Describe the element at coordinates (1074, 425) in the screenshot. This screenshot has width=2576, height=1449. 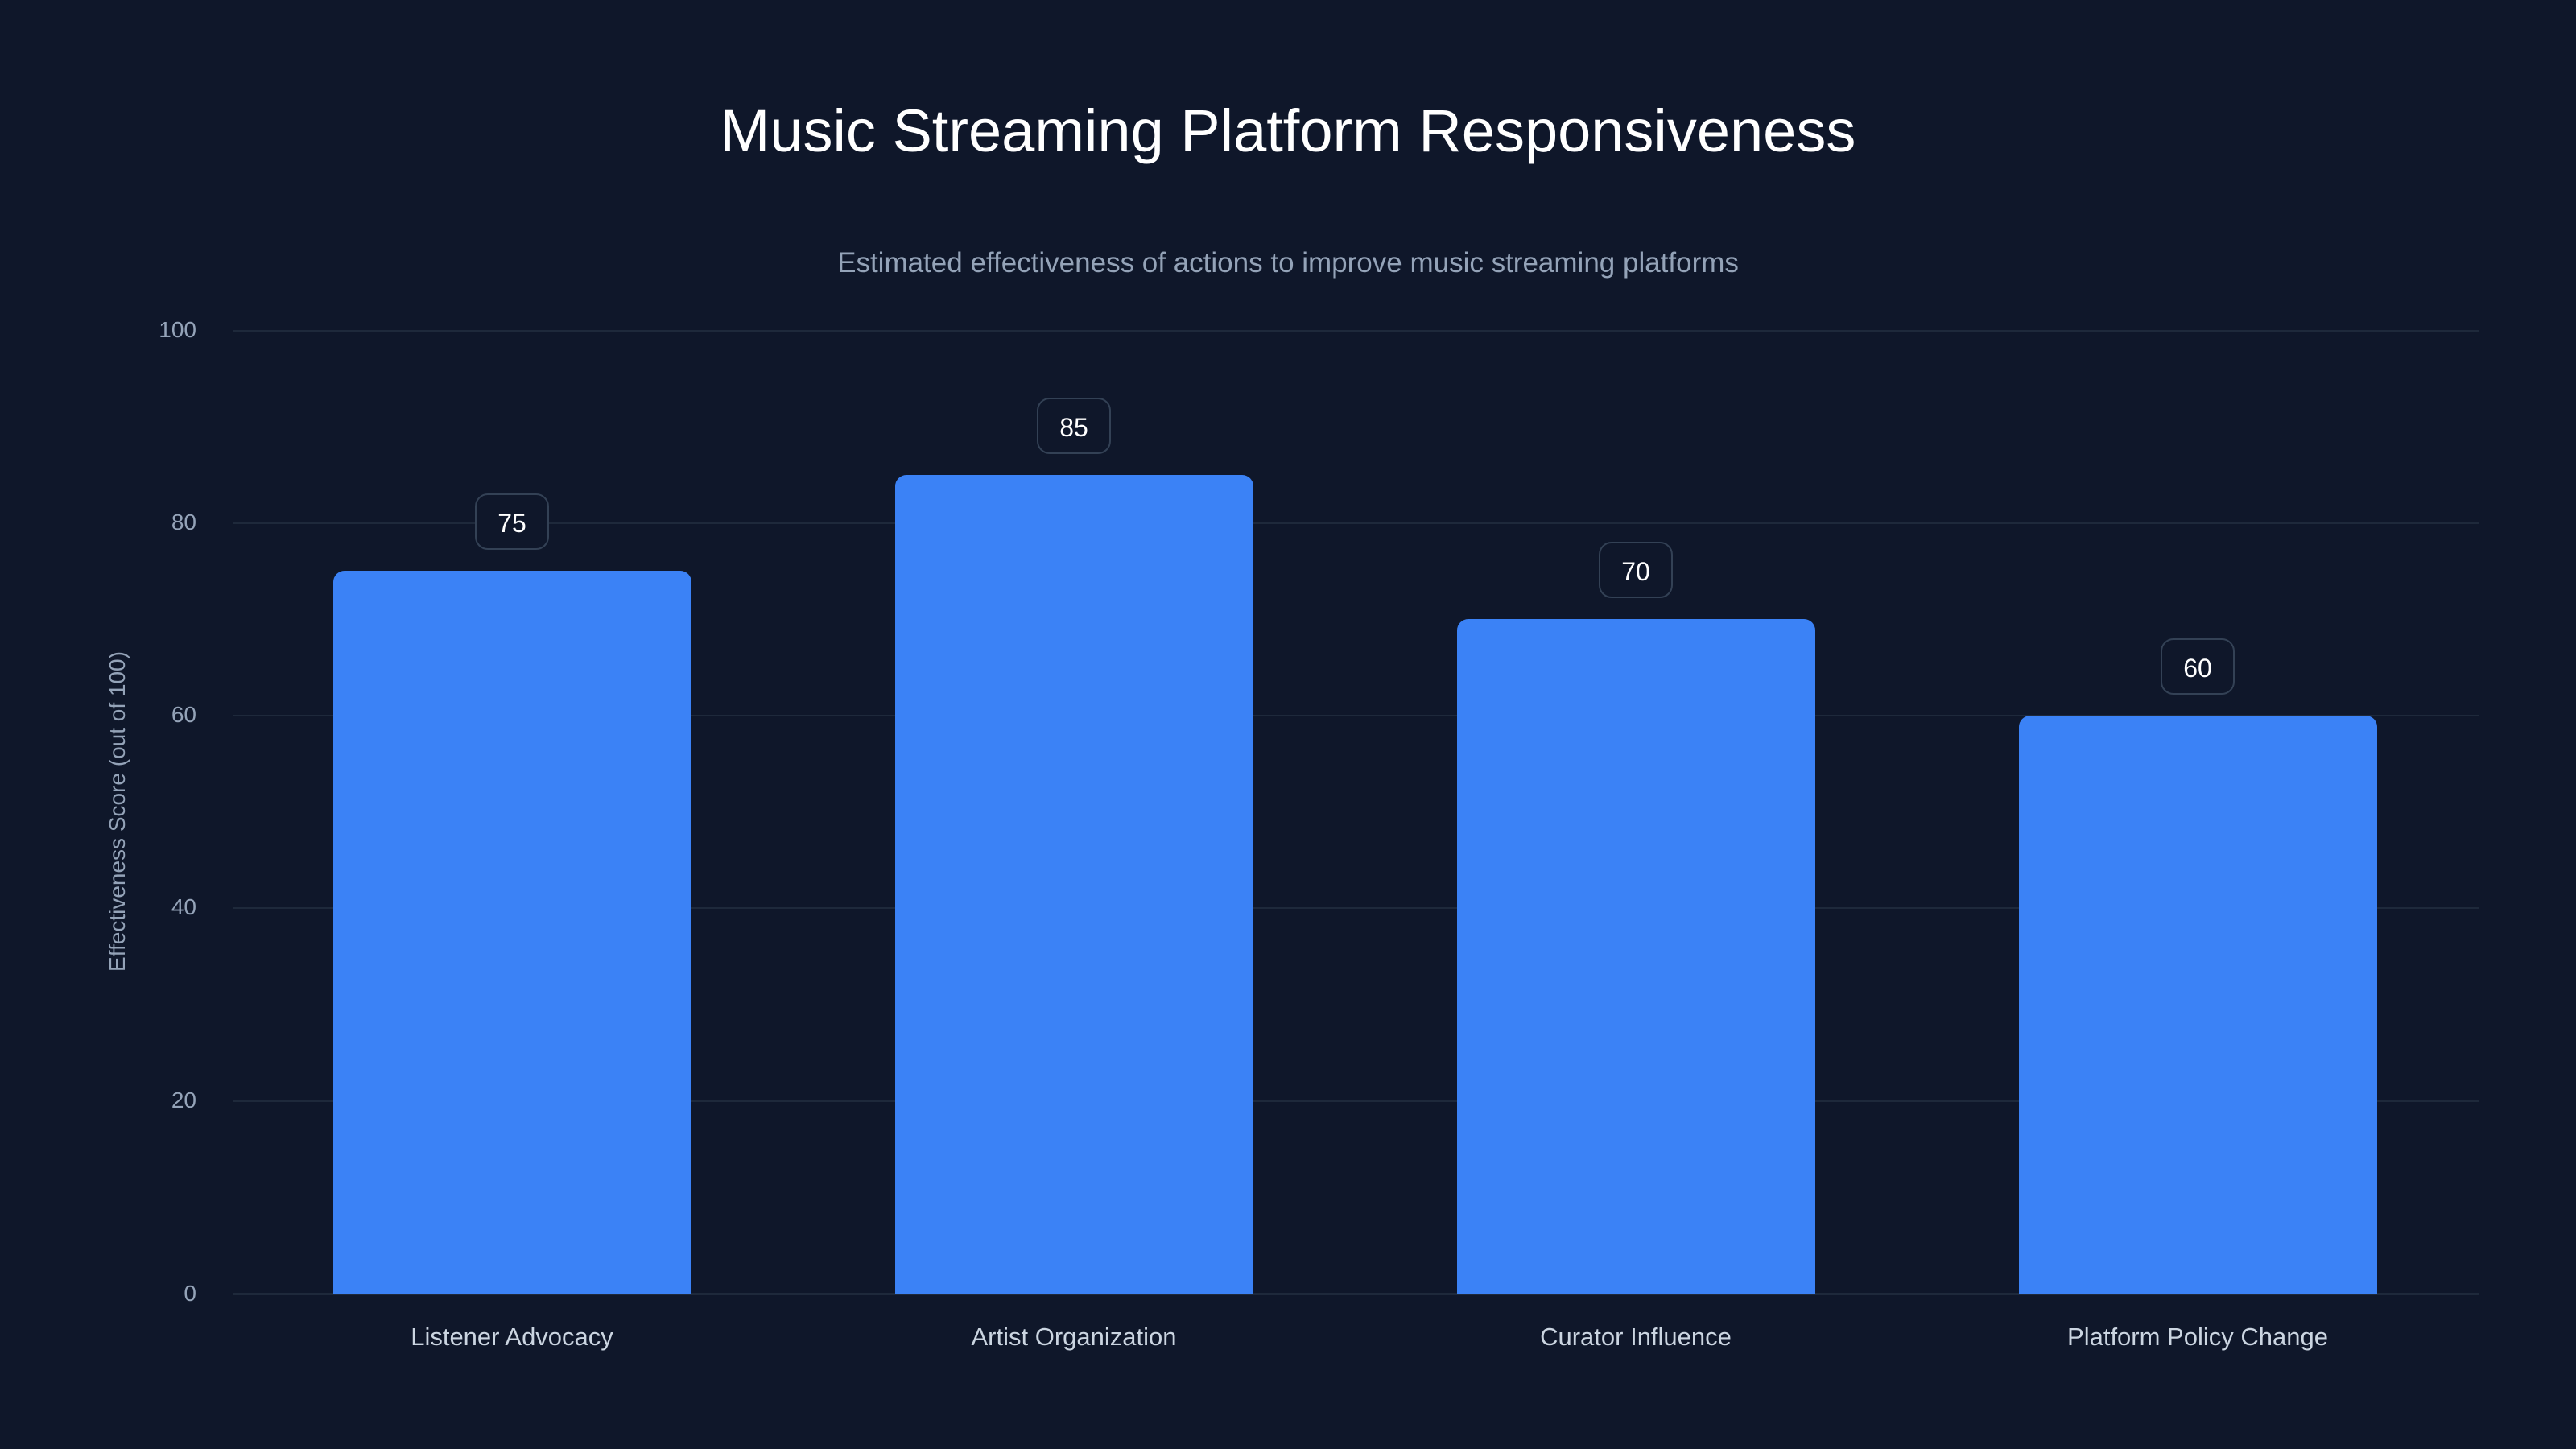
I see `value-label-artist-organization: 85` at that location.